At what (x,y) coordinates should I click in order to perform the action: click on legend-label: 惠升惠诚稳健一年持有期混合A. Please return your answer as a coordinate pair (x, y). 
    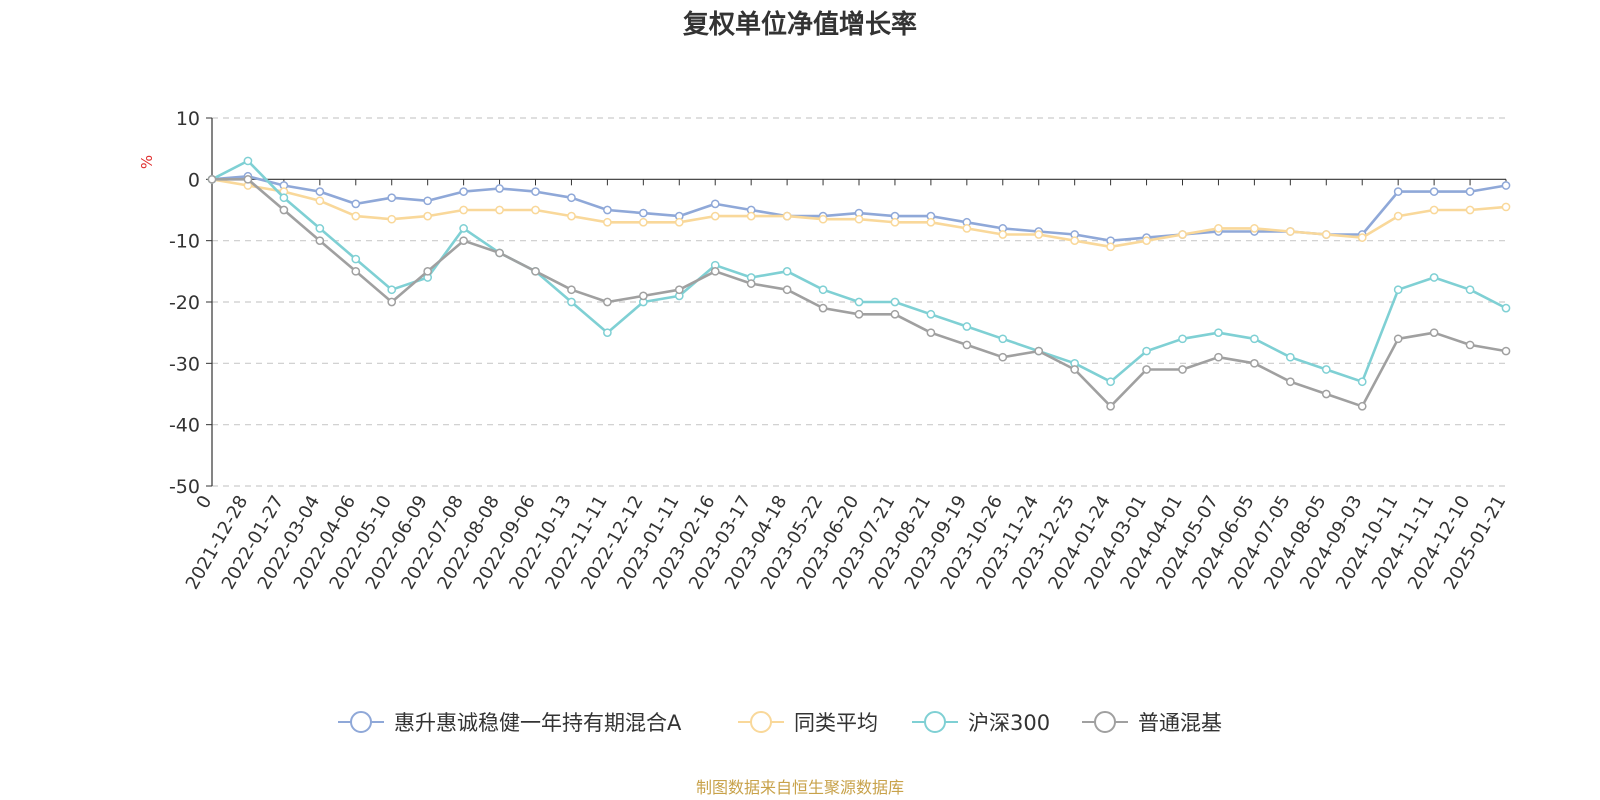
    Looking at the image, I should click on (538, 723).